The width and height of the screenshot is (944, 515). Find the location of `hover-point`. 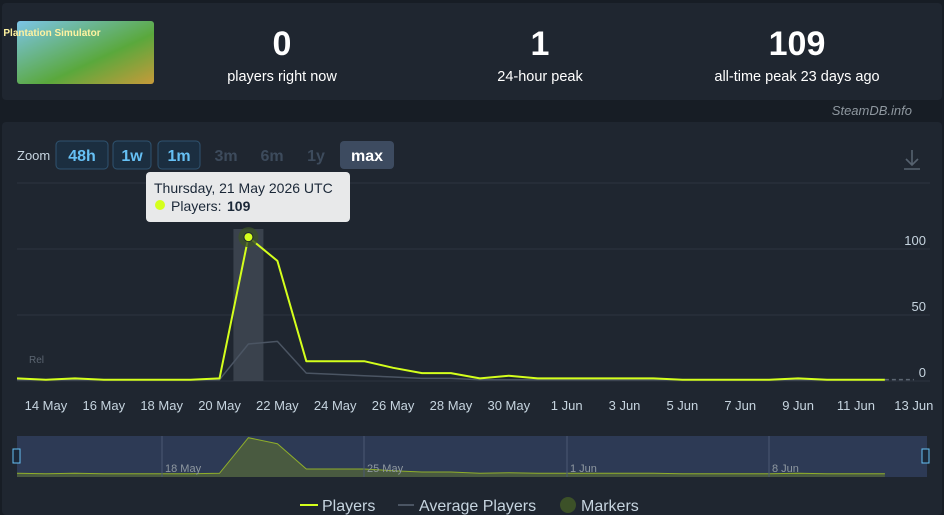

hover-point is located at coordinates (248, 237).